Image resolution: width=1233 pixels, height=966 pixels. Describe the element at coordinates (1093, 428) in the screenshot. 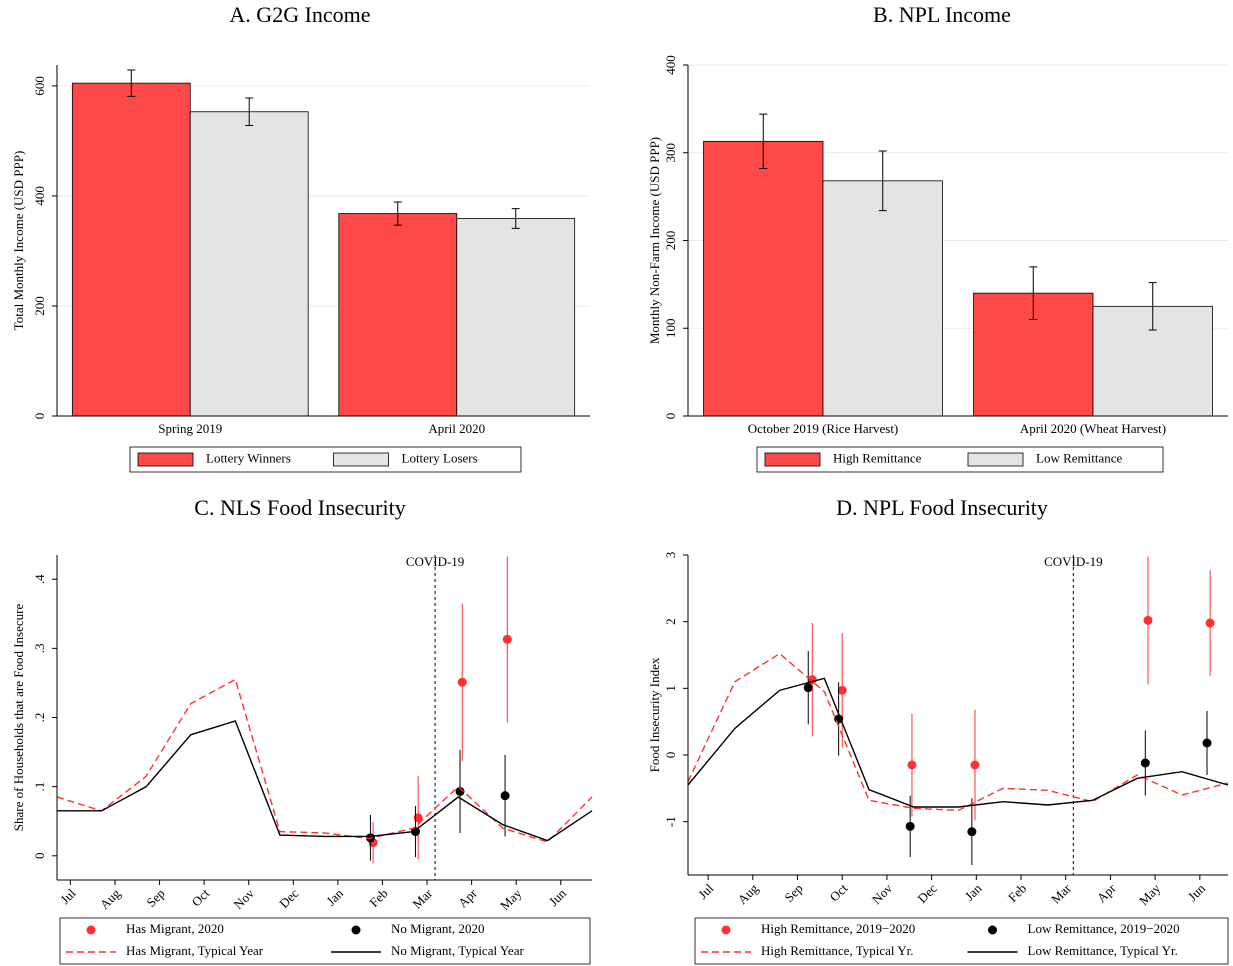

I see `x-tick-label: April 2020 (Wheat Harvest)` at that location.